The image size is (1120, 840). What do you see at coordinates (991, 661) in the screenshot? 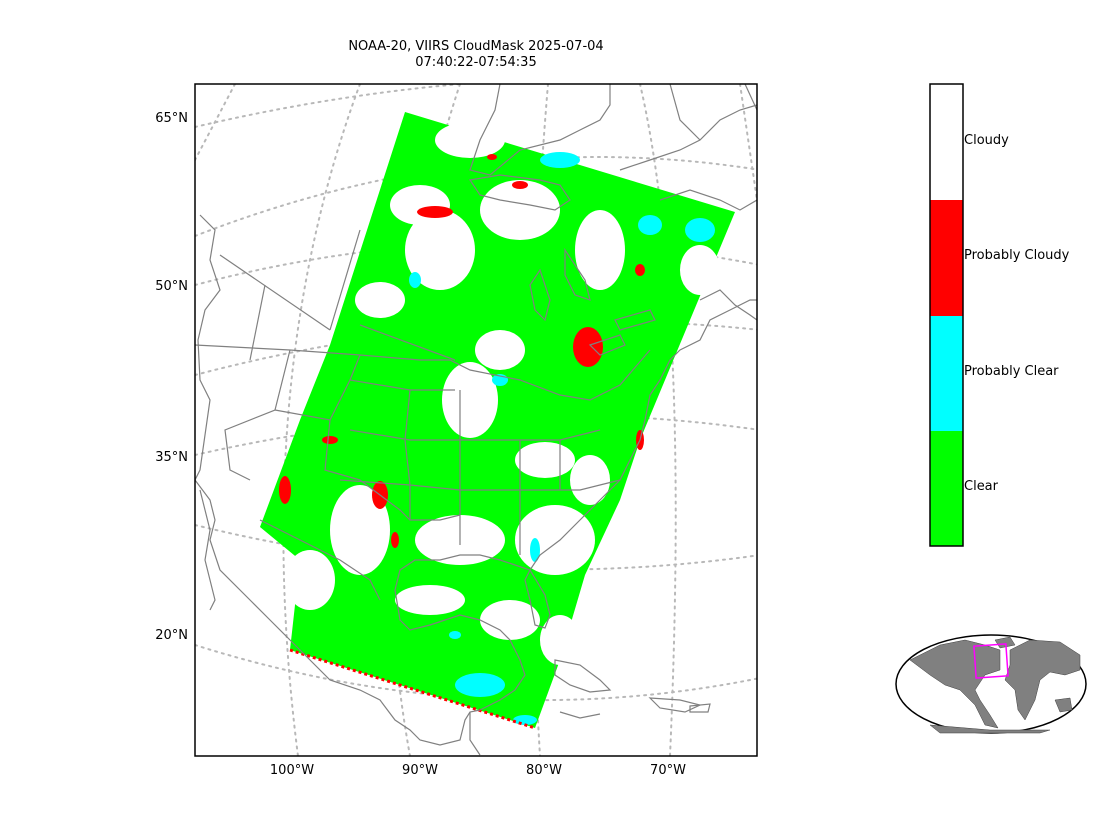
I see `inset-swath-footprint` at bounding box center [991, 661].